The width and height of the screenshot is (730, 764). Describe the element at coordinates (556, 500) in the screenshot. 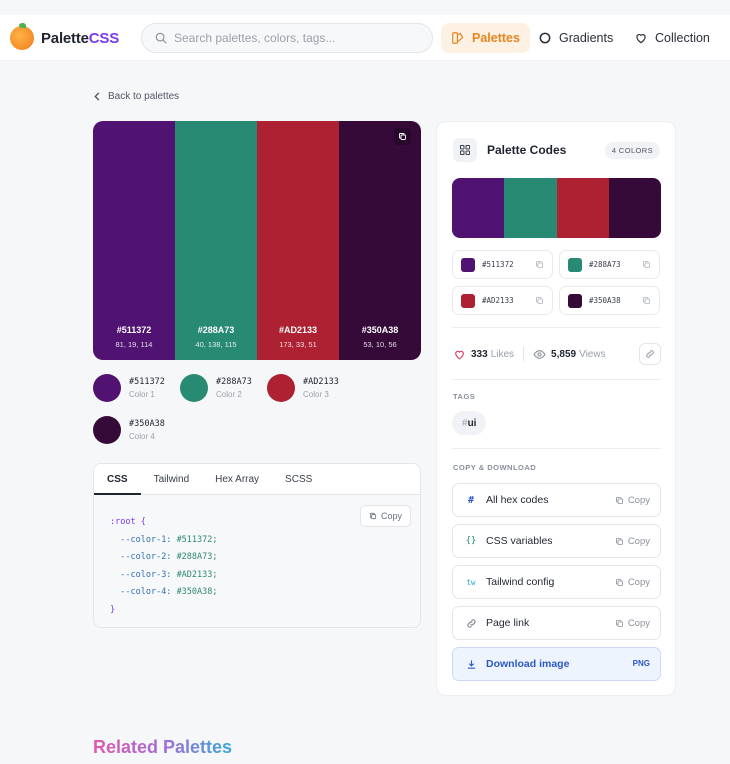

I see `copy-all-hex-button: # All hex codes Copy` at that location.